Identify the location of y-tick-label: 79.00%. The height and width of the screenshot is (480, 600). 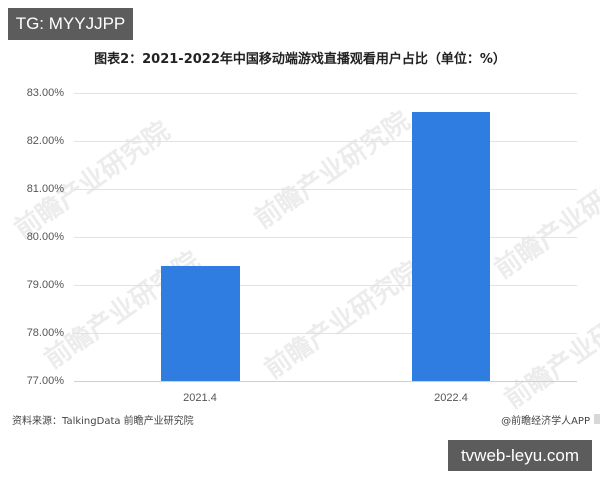
(45, 285).